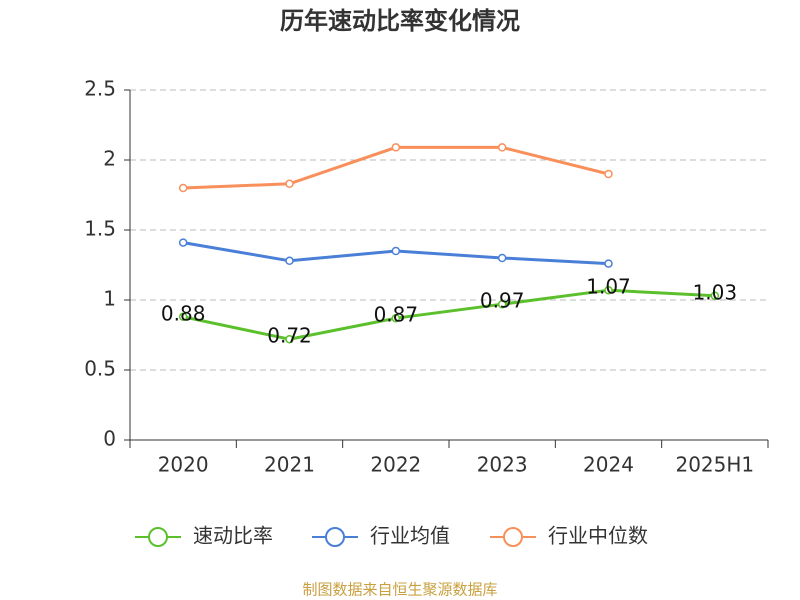 Image resolution: width=800 pixels, height=600 pixels. I want to click on x-tick-label: 2025H1, so click(714, 465).